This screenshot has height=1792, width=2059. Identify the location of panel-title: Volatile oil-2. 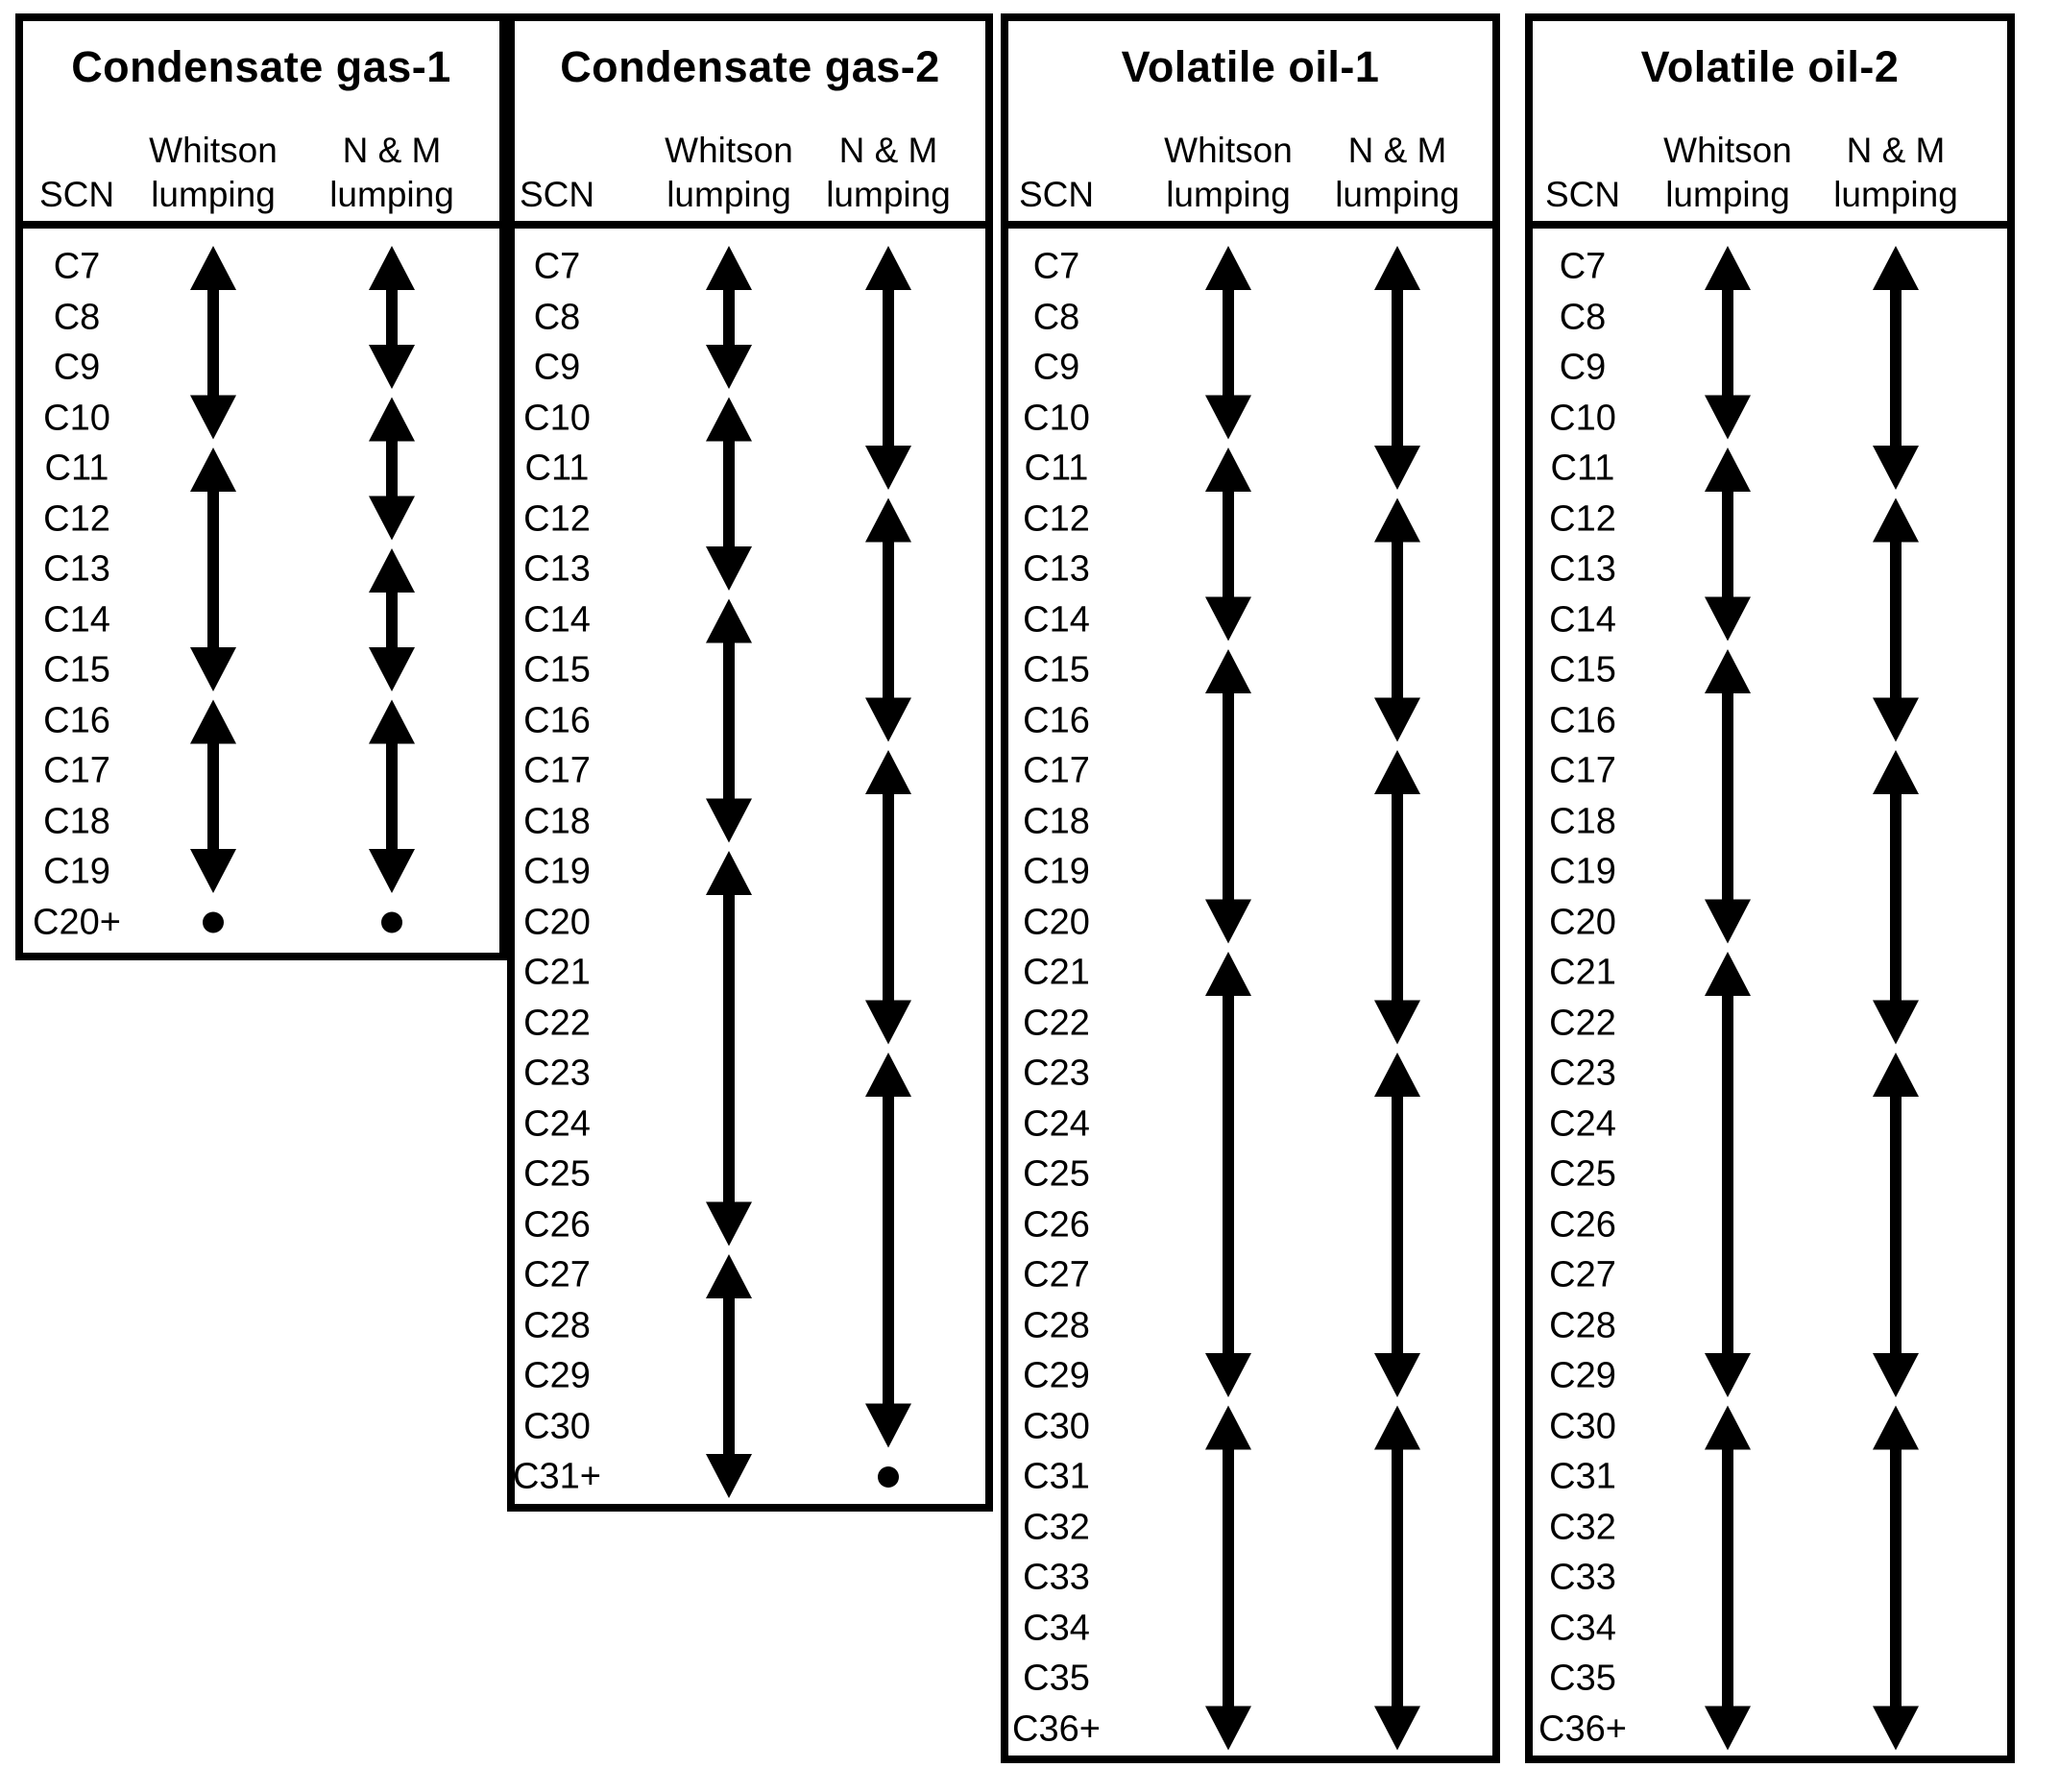
(1770, 66).